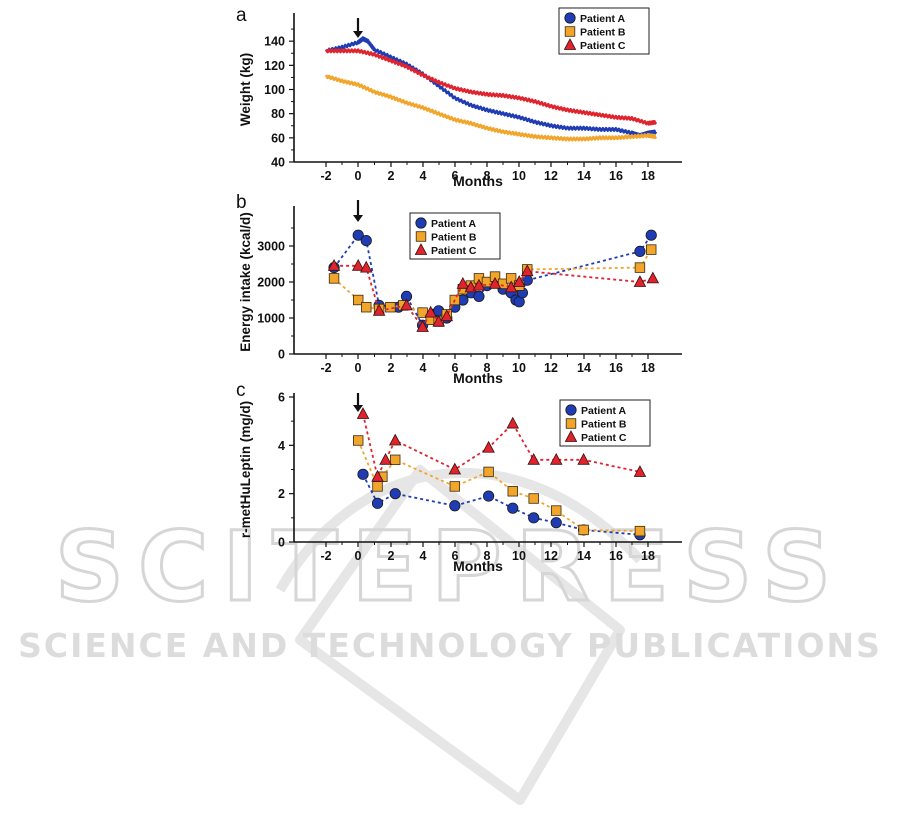 The width and height of the screenshot is (901, 834). I want to click on y-tick-label: 3000, so click(271, 247).